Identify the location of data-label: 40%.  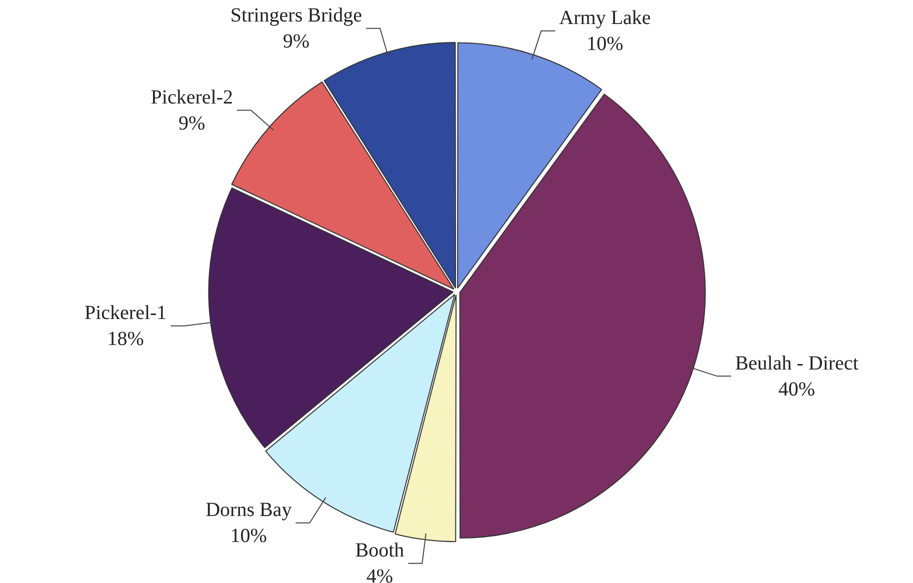
(797, 389).